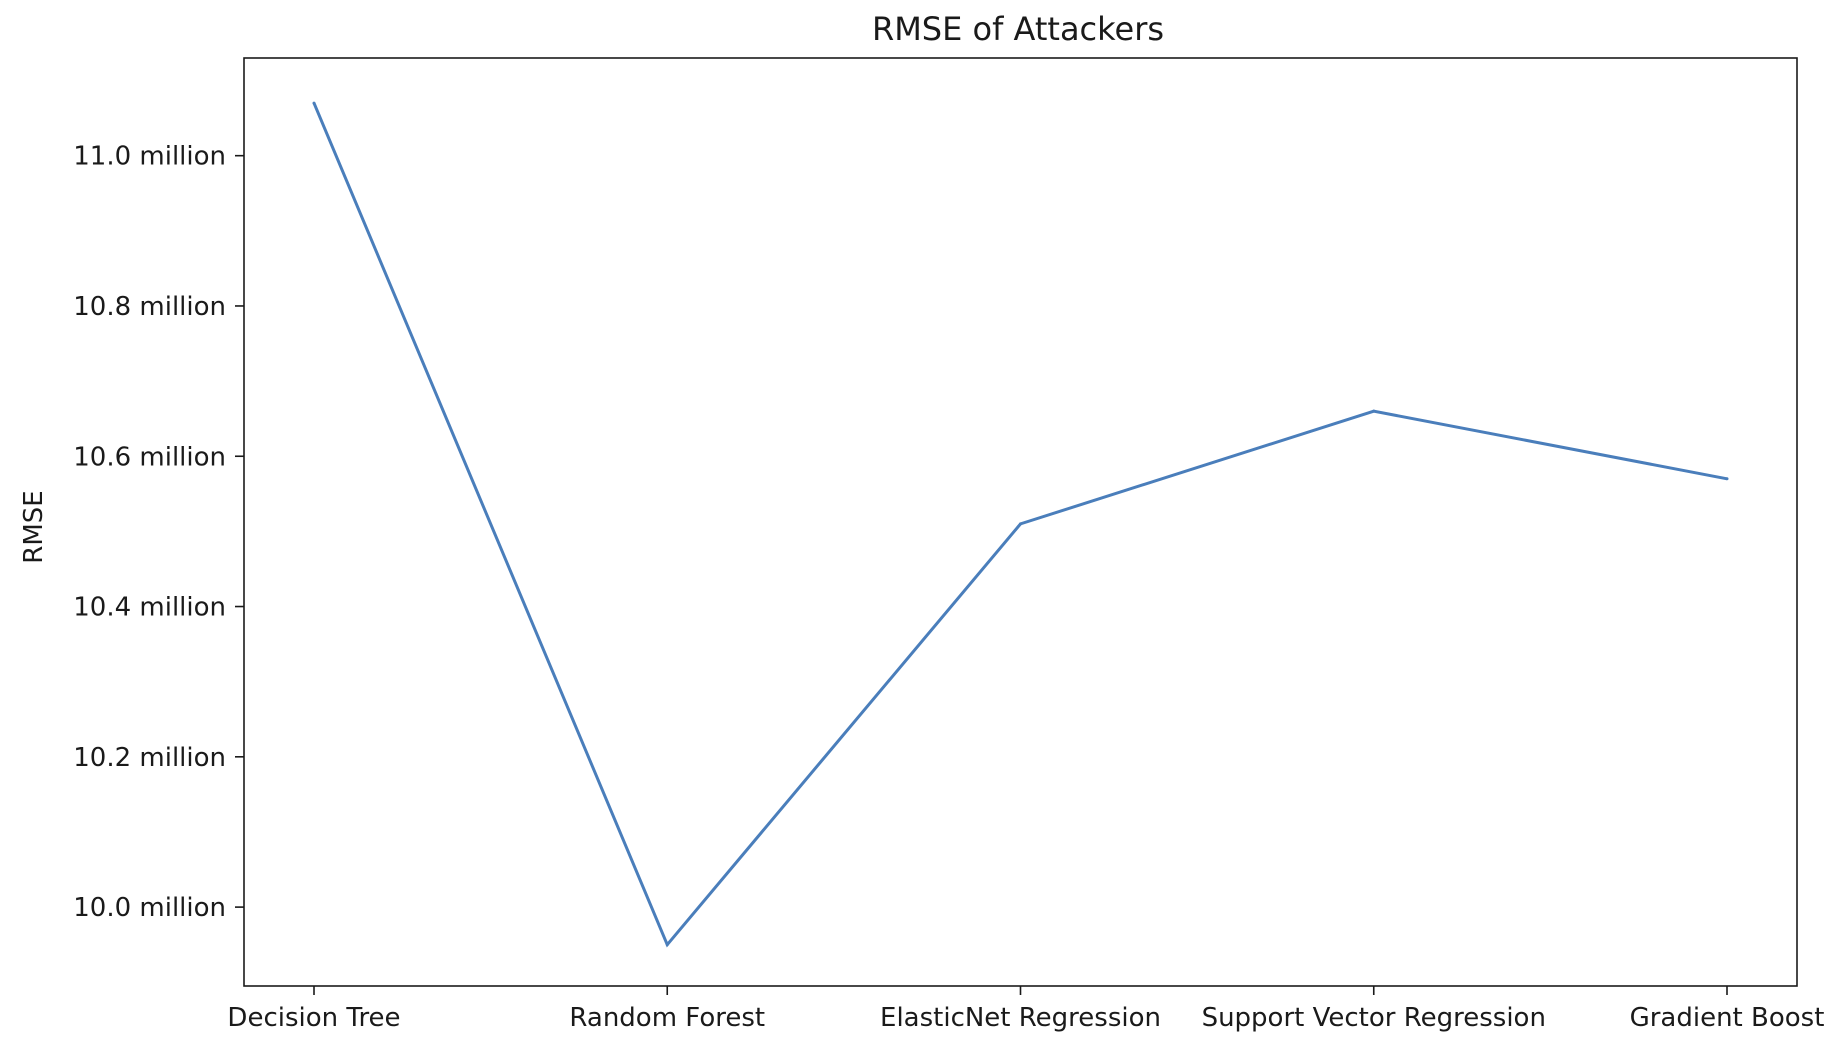 The image size is (1836, 1042). What do you see at coordinates (1727, 1018) in the screenshot?
I see `x-tick-label: Gradient Boost` at bounding box center [1727, 1018].